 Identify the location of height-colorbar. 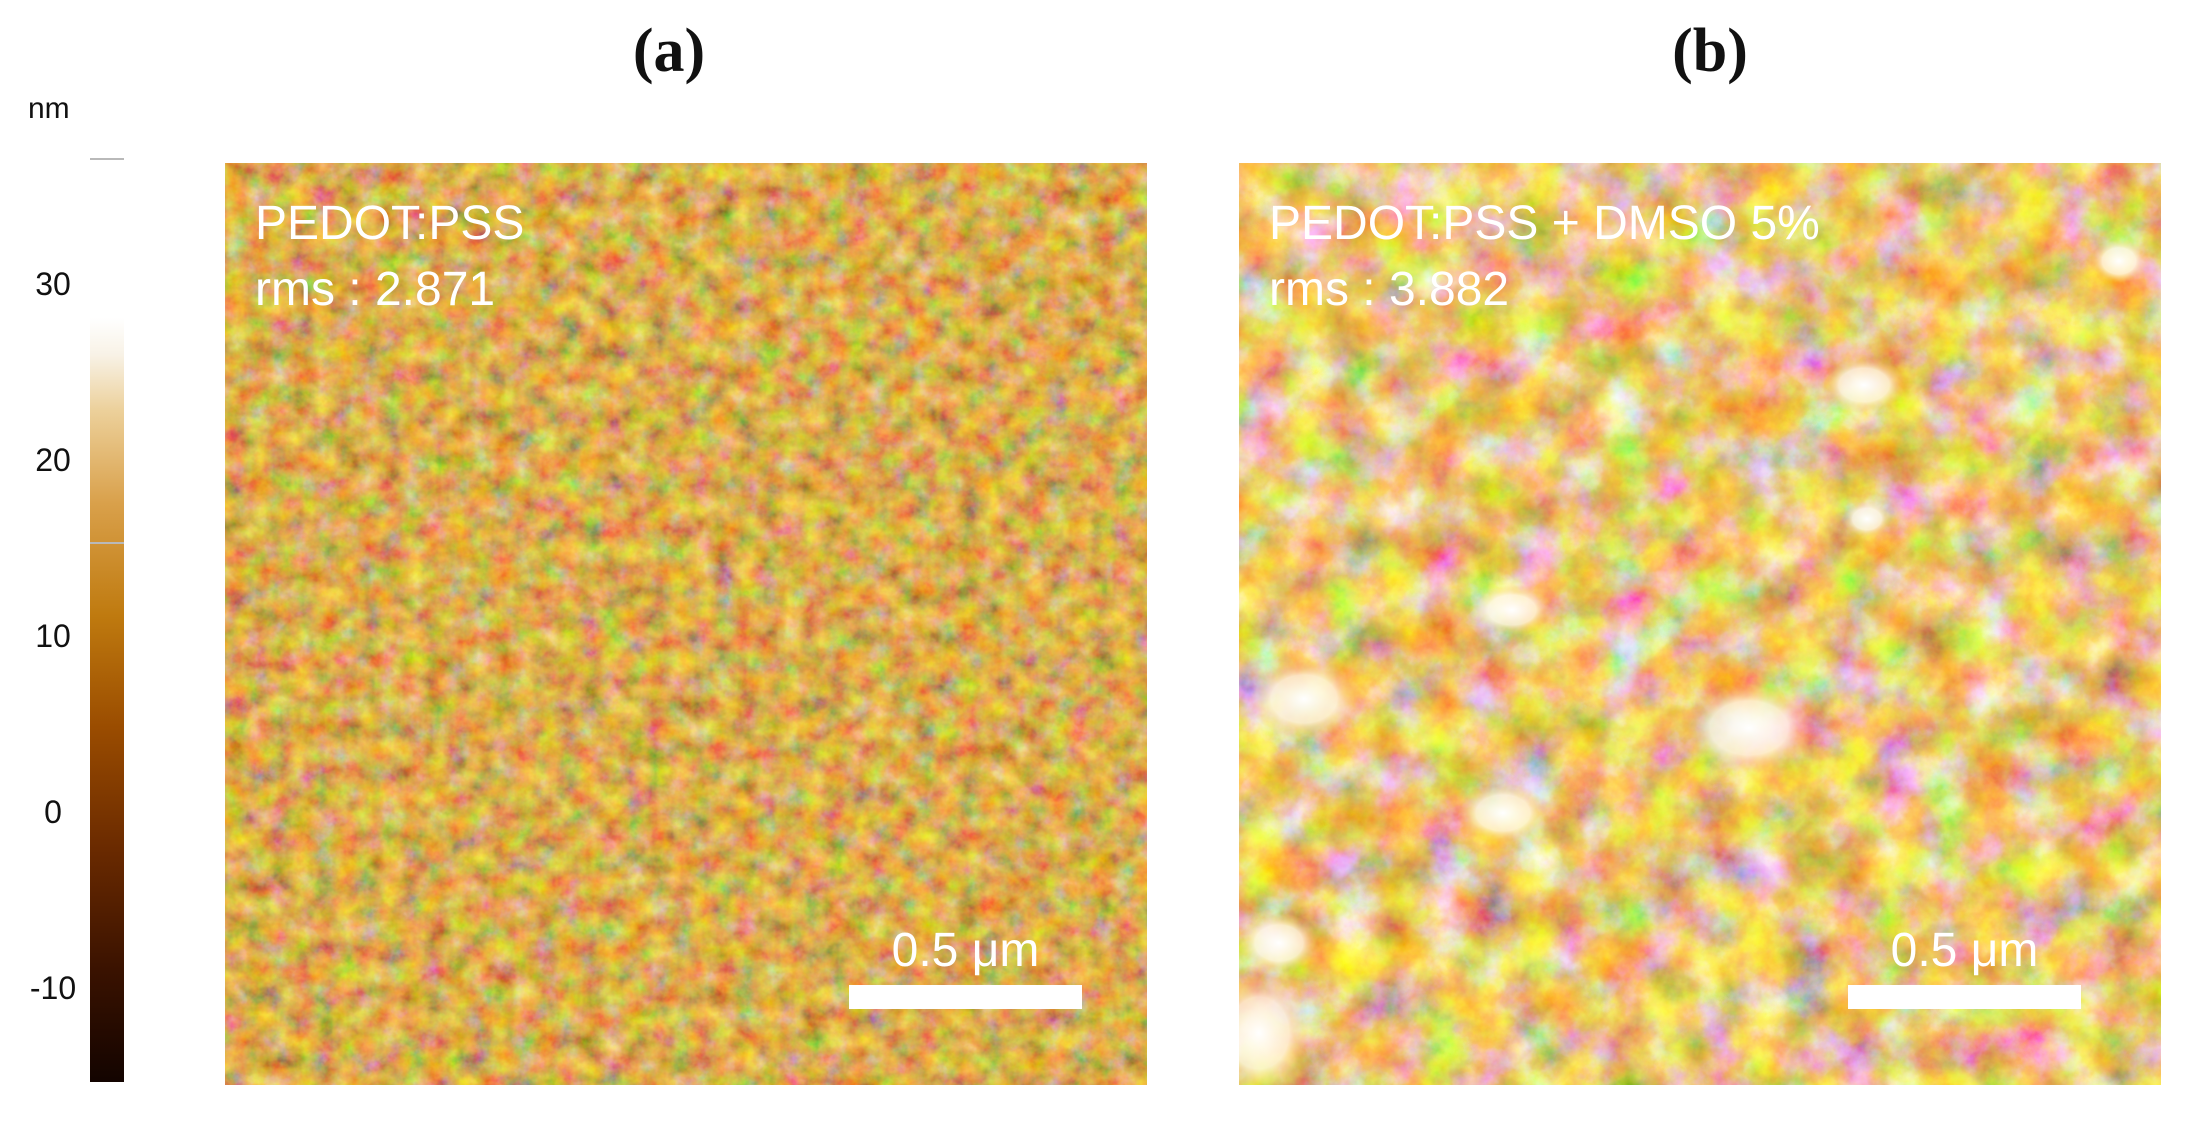
(107, 616).